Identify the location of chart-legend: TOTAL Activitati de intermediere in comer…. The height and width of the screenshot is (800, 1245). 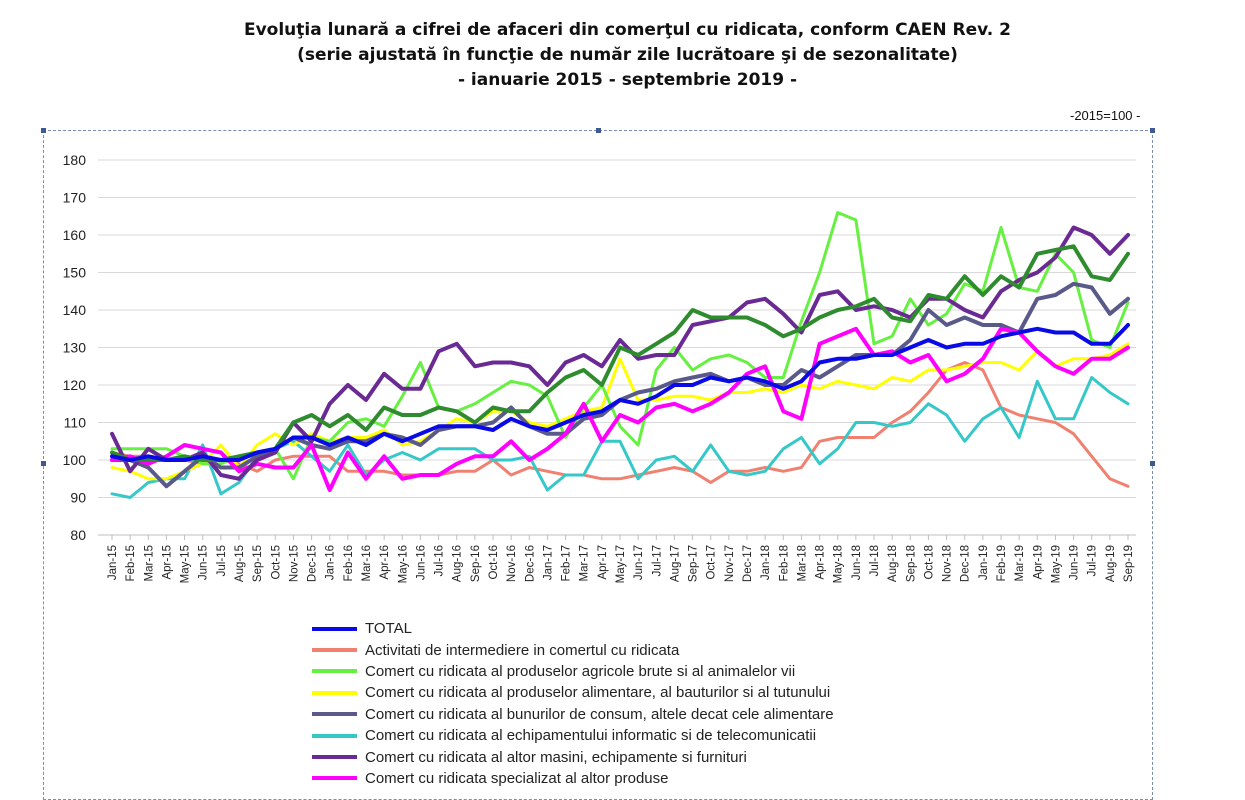
(573, 703).